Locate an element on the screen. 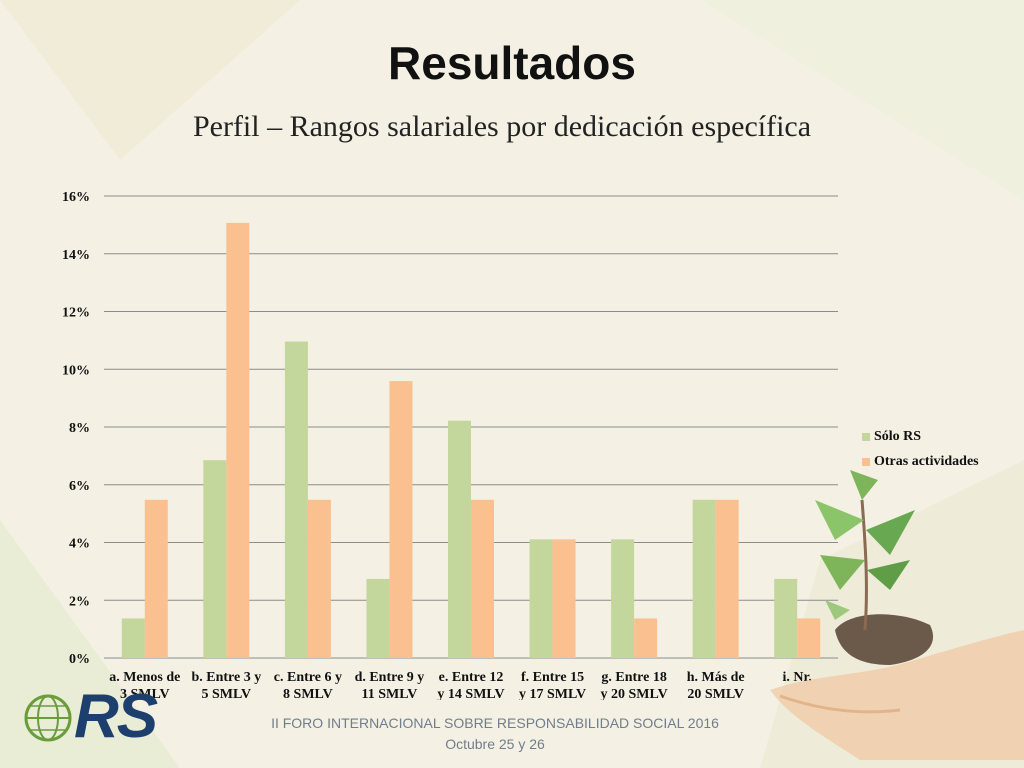 Image resolution: width=1024 pixels, height=768 pixels. y-tick-label: 6% is located at coordinates (79, 486).